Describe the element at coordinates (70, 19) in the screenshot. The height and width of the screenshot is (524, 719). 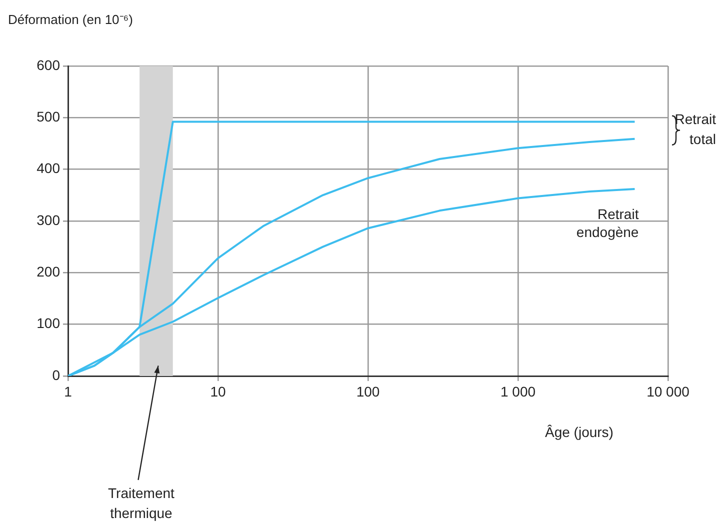
I see `y-axis-title: Déformation (en 10⁻⁶)` at that location.